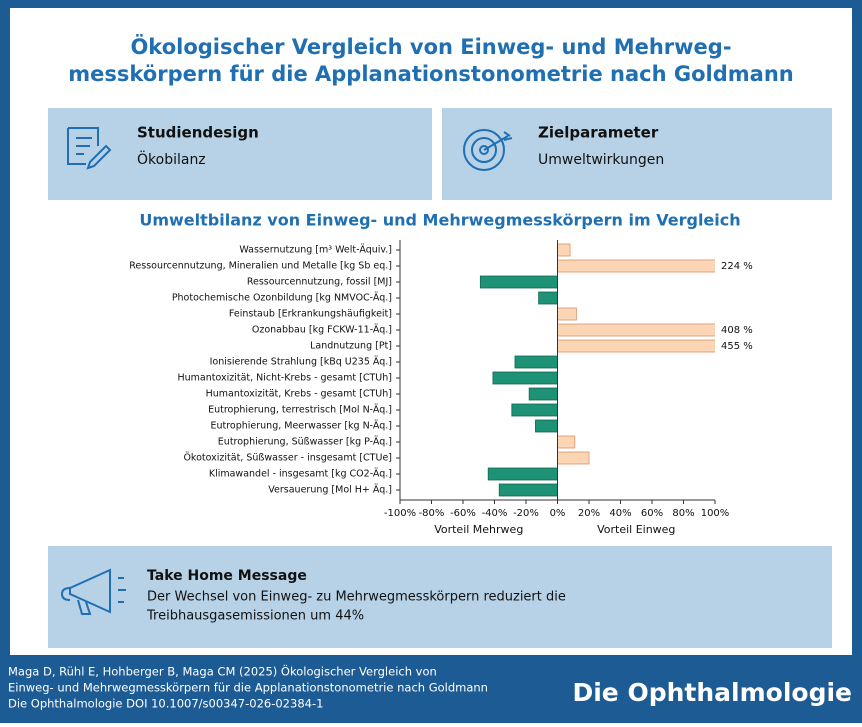 The height and width of the screenshot is (727, 862). I want to click on box-text: Ökobilanz, so click(171, 159).